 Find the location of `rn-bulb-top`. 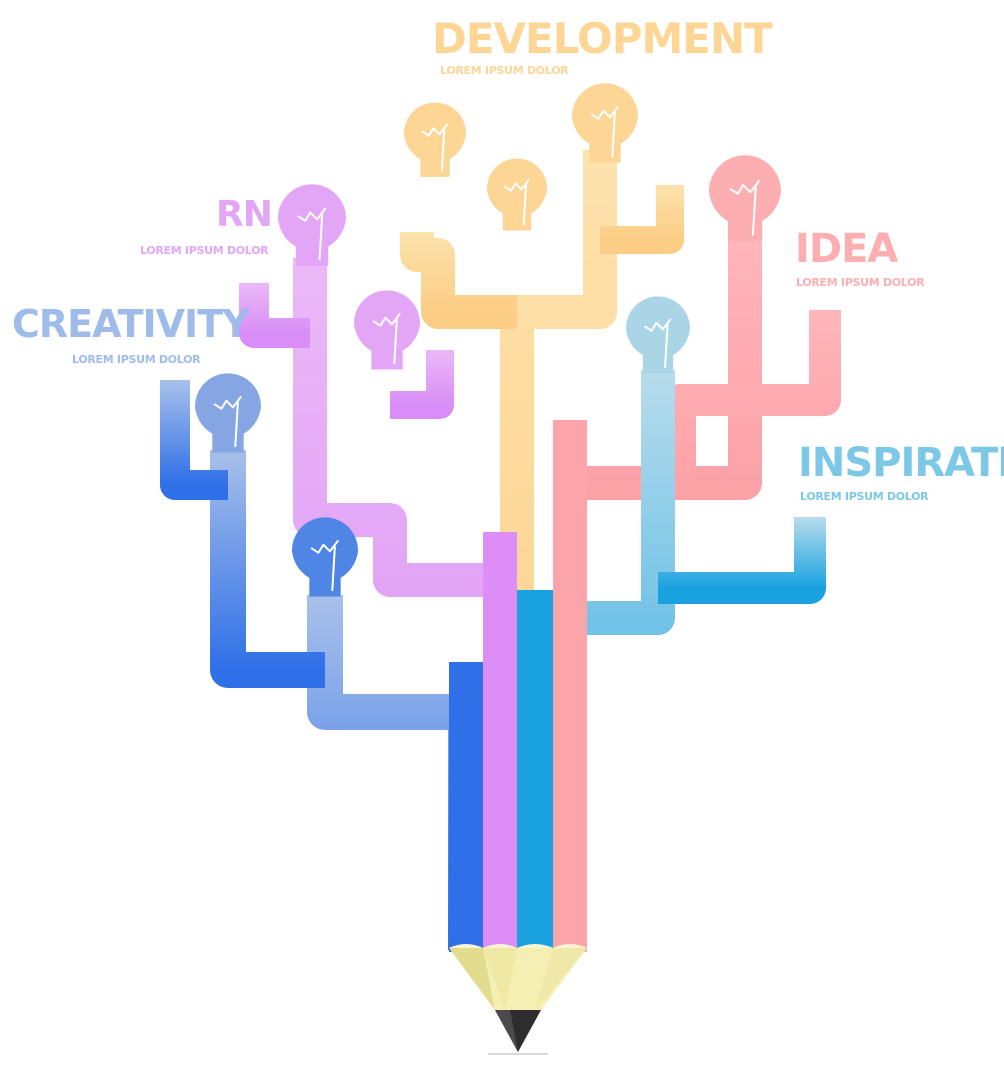

rn-bulb-top is located at coordinates (312, 225).